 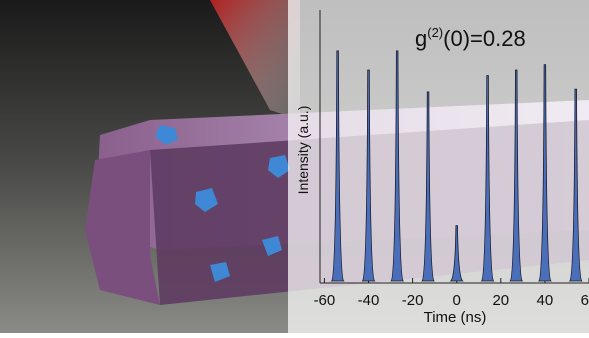 I want to click on x-tick-label: -40, so click(x=369, y=300).